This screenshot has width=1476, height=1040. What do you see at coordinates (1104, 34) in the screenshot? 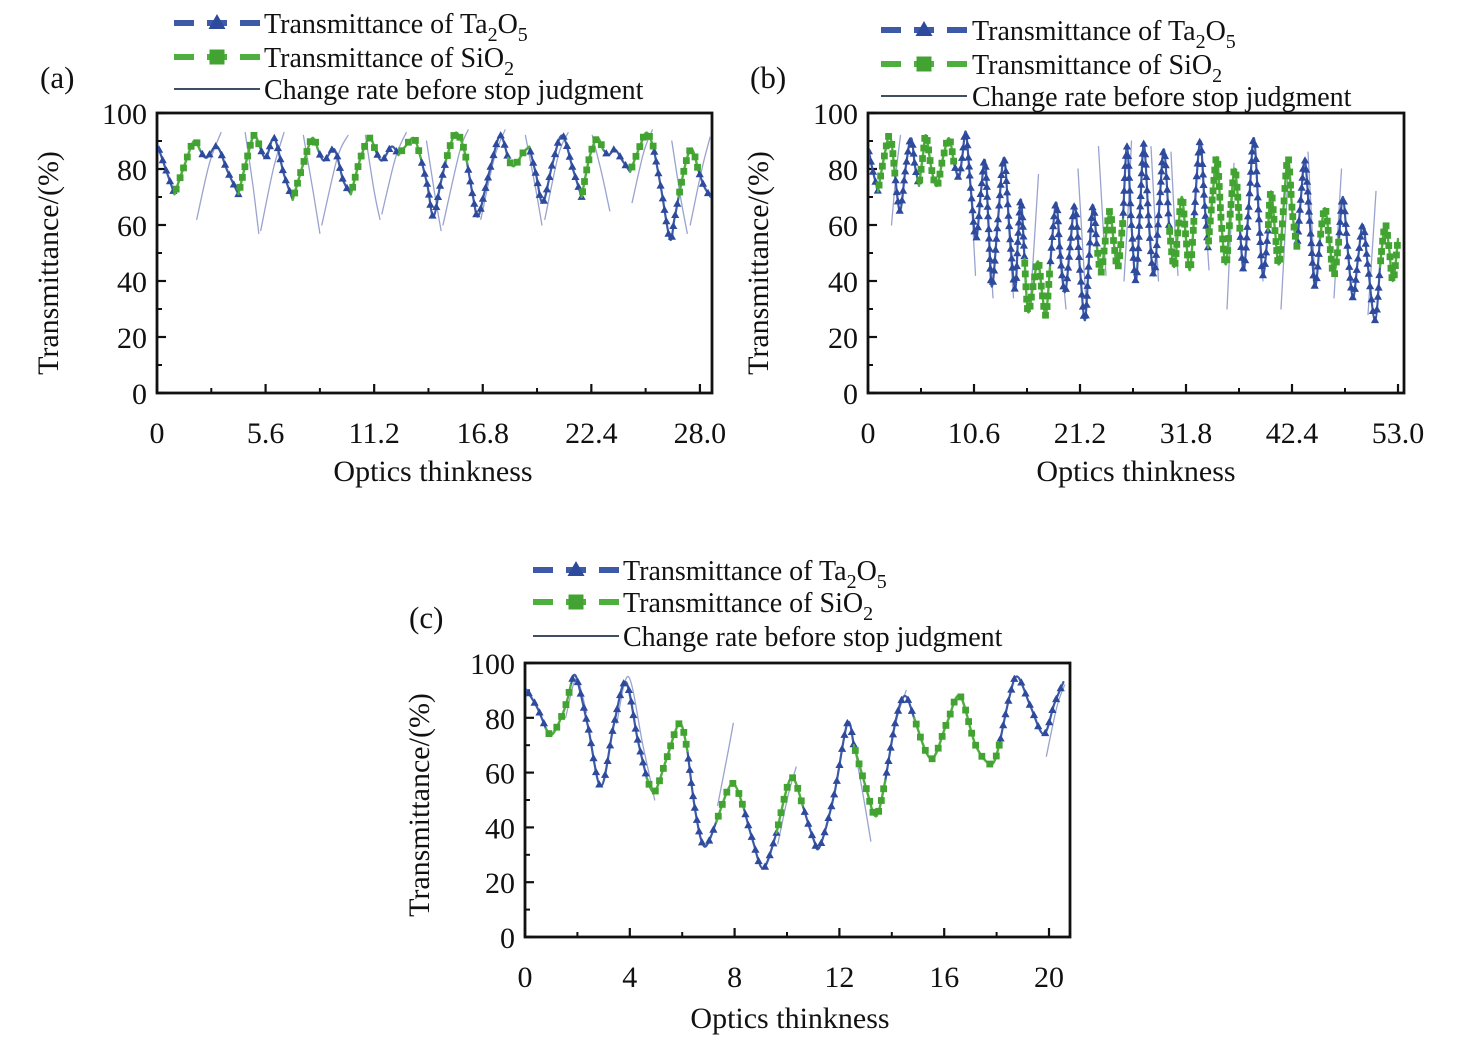
I see `legend-label: Transmittance of Ta2O5` at bounding box center [1104, 34].